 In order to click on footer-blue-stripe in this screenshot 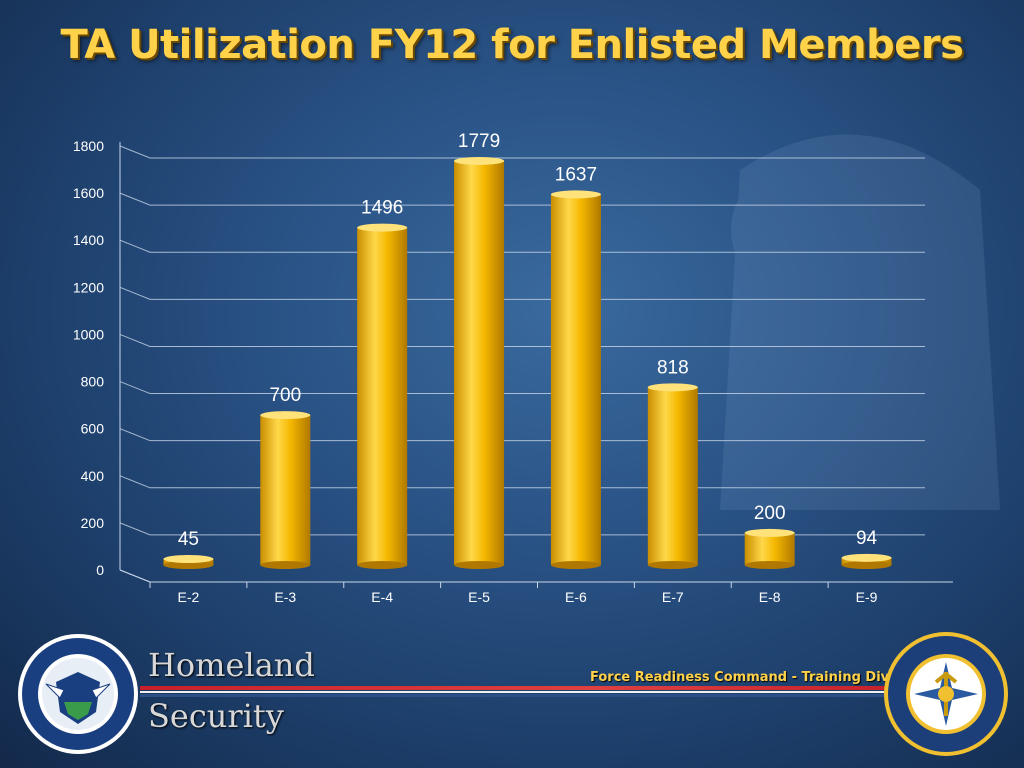, I will do `click(520, 695)`.